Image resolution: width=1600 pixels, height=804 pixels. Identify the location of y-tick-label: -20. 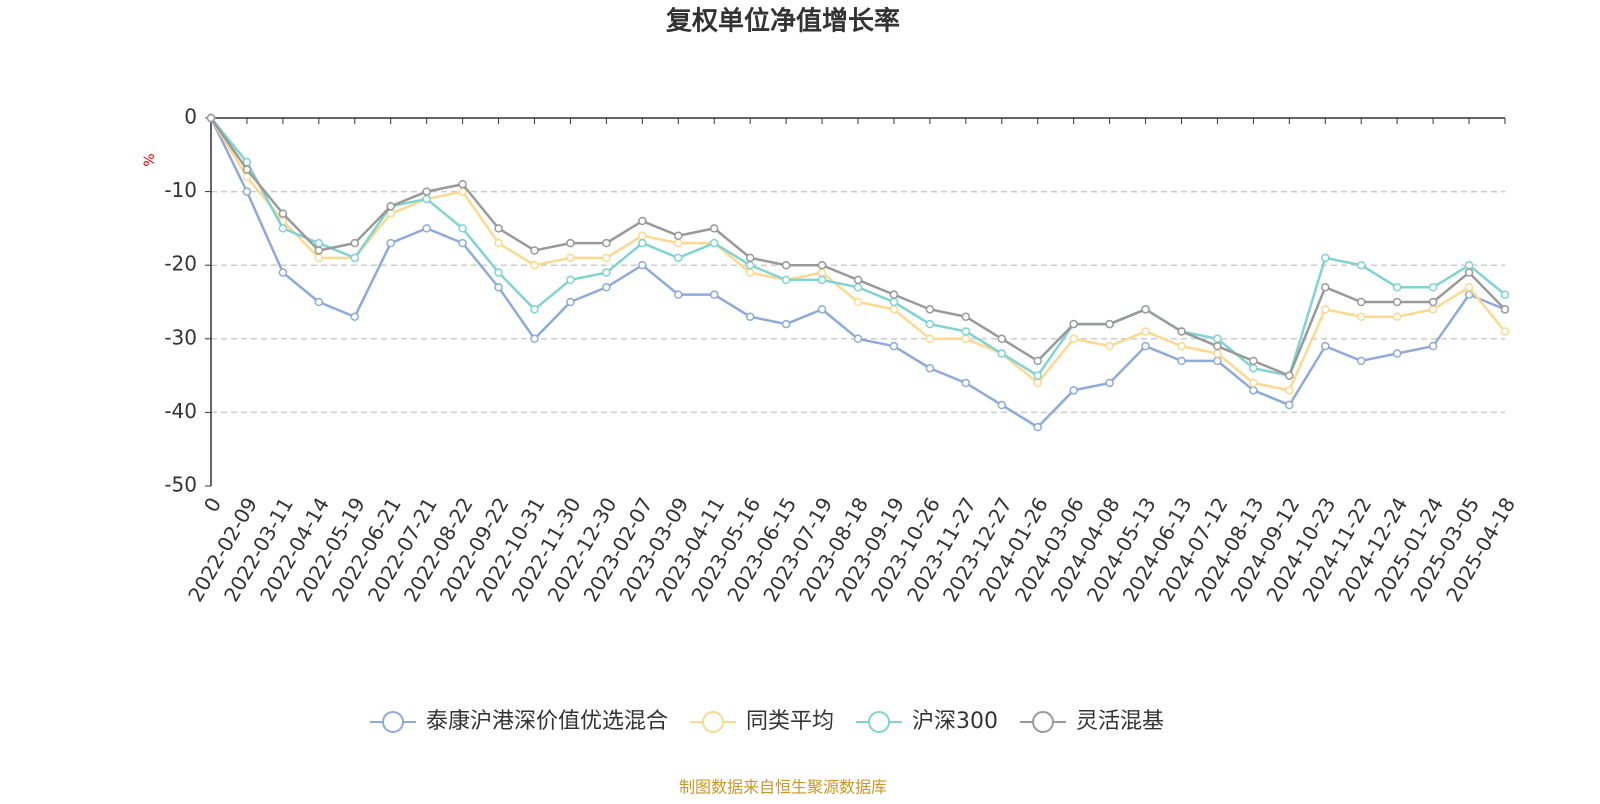
(180, 264).